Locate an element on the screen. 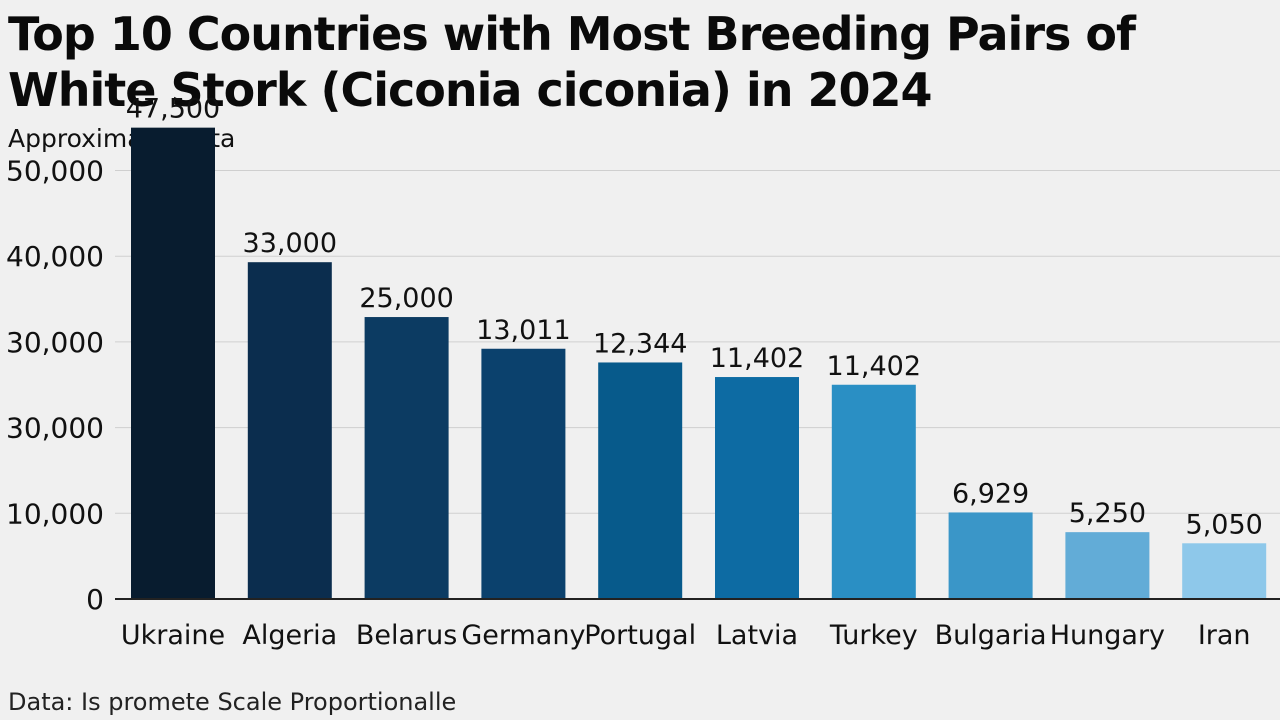 The width and height of the screenshot is (1280, 720). x-category-label: Turkey is located at coordinates (873, 635).